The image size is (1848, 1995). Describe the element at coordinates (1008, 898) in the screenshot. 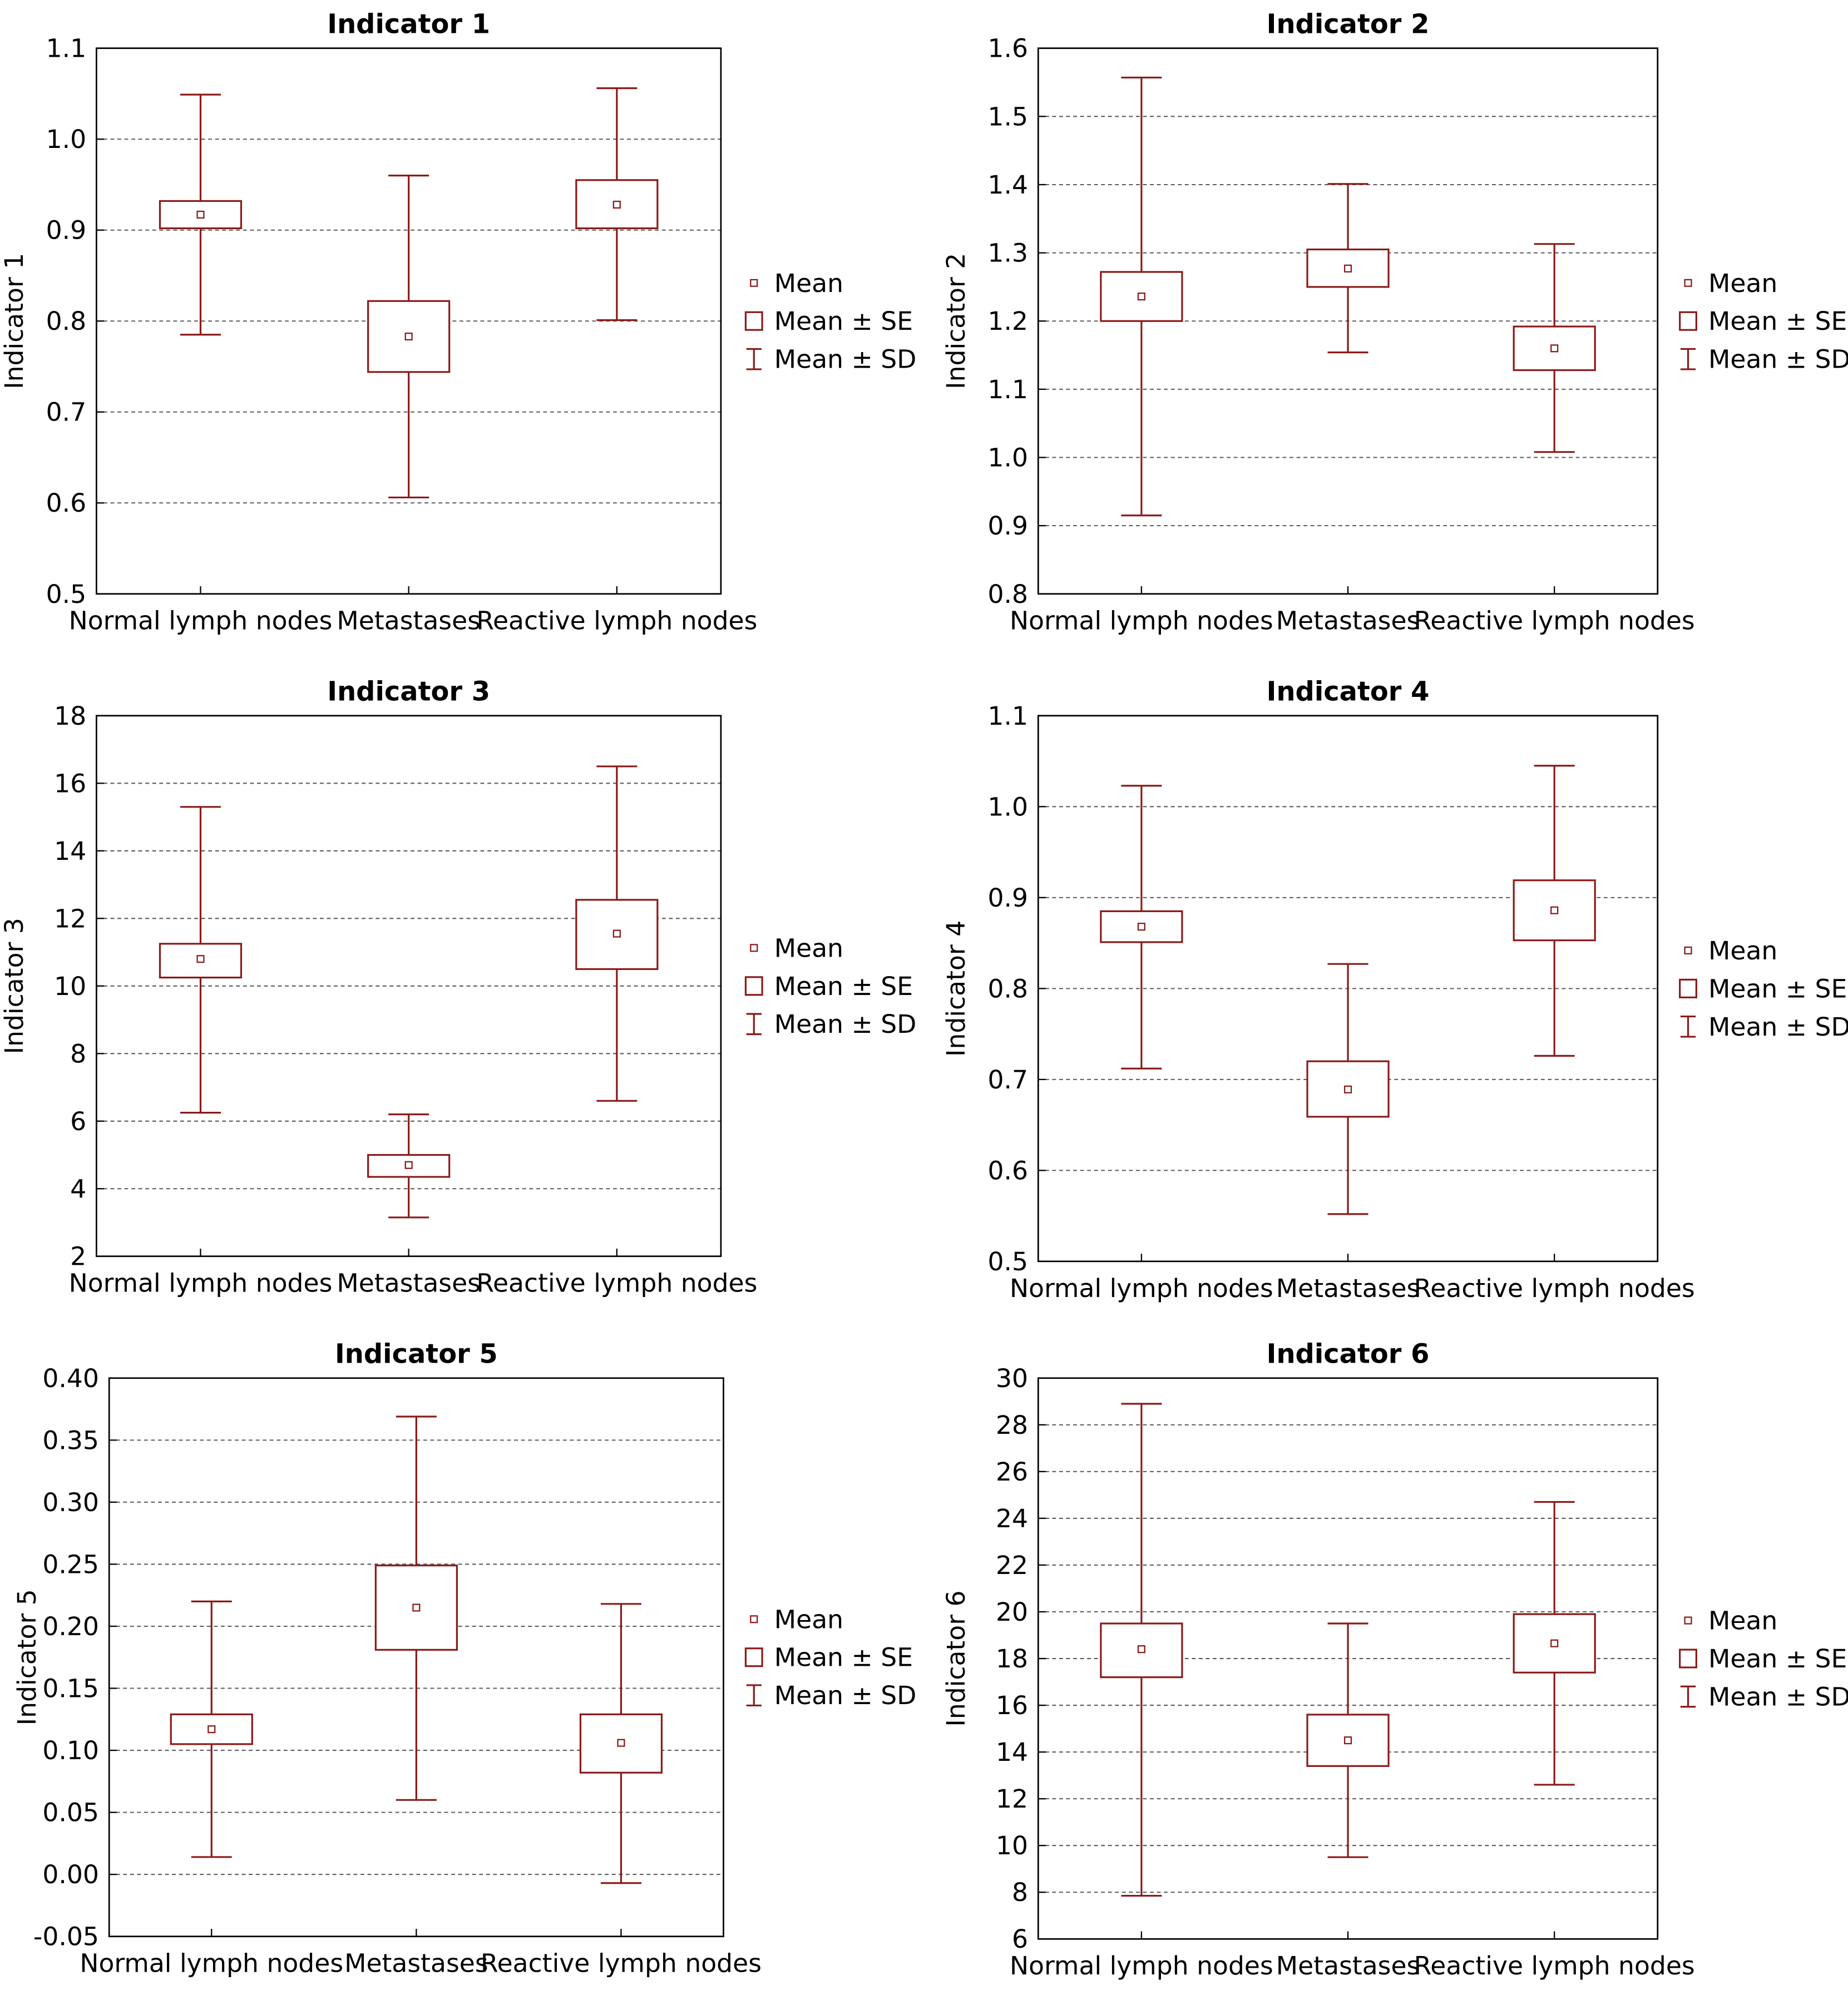

I see `y-tick-label: 0.9` at that location.